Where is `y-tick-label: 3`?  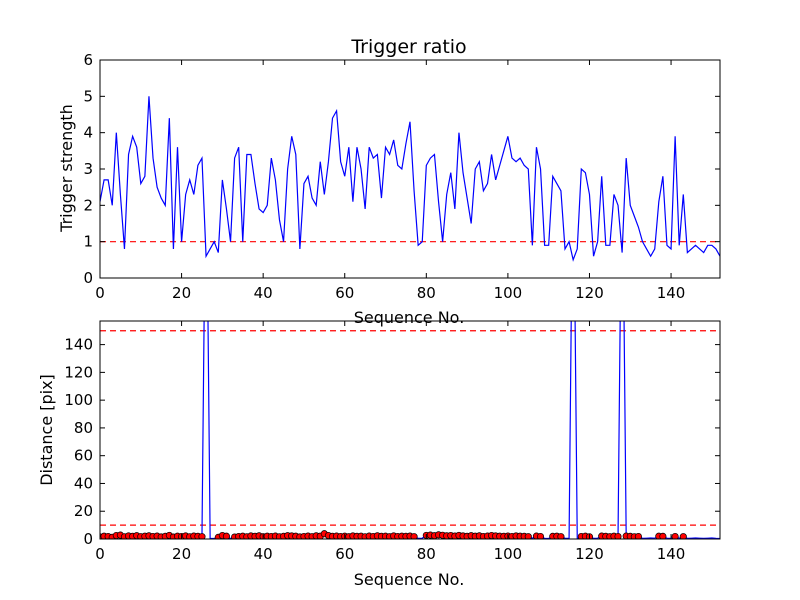 y-tick-label: 3 is located at coordinates (88, 169).